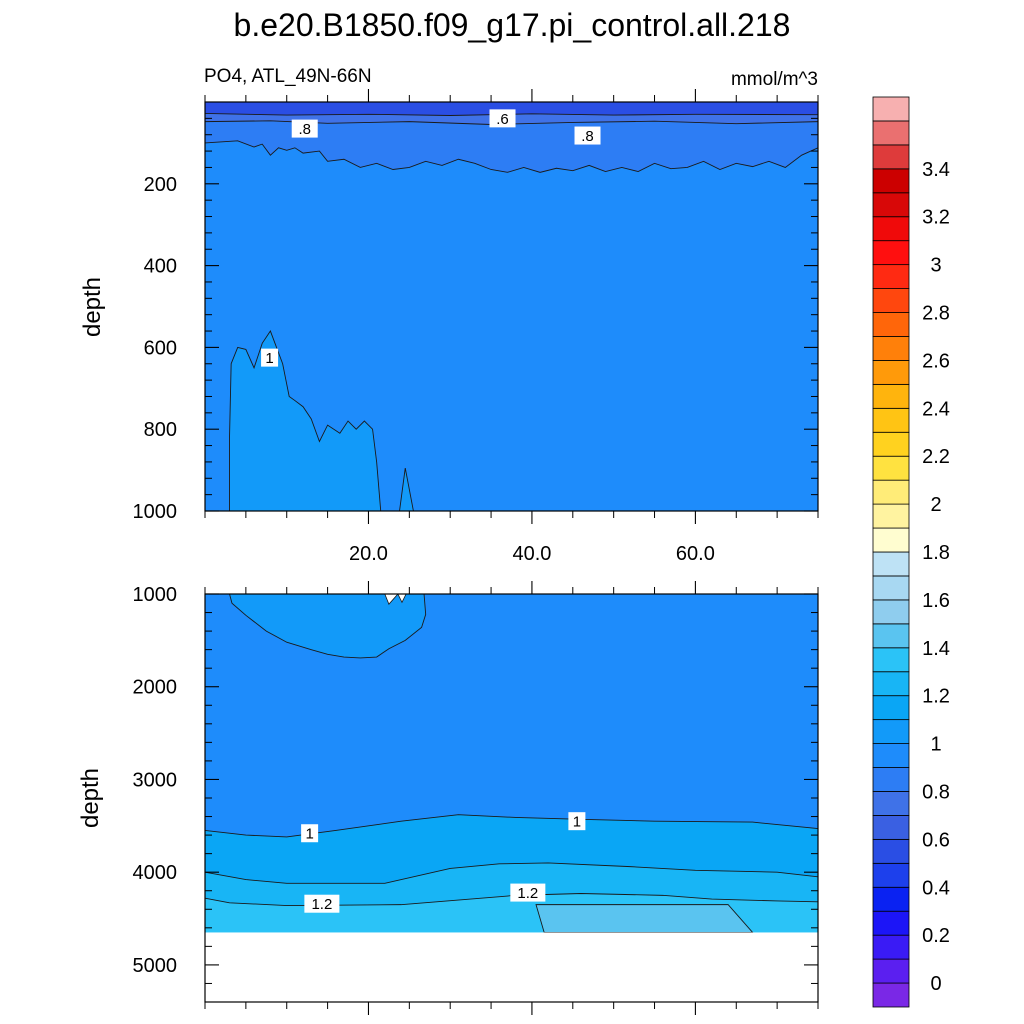  Describe the element at coordinates (936, 457) in the screenshot. I see `colorbar-label: 2.2` at that location.